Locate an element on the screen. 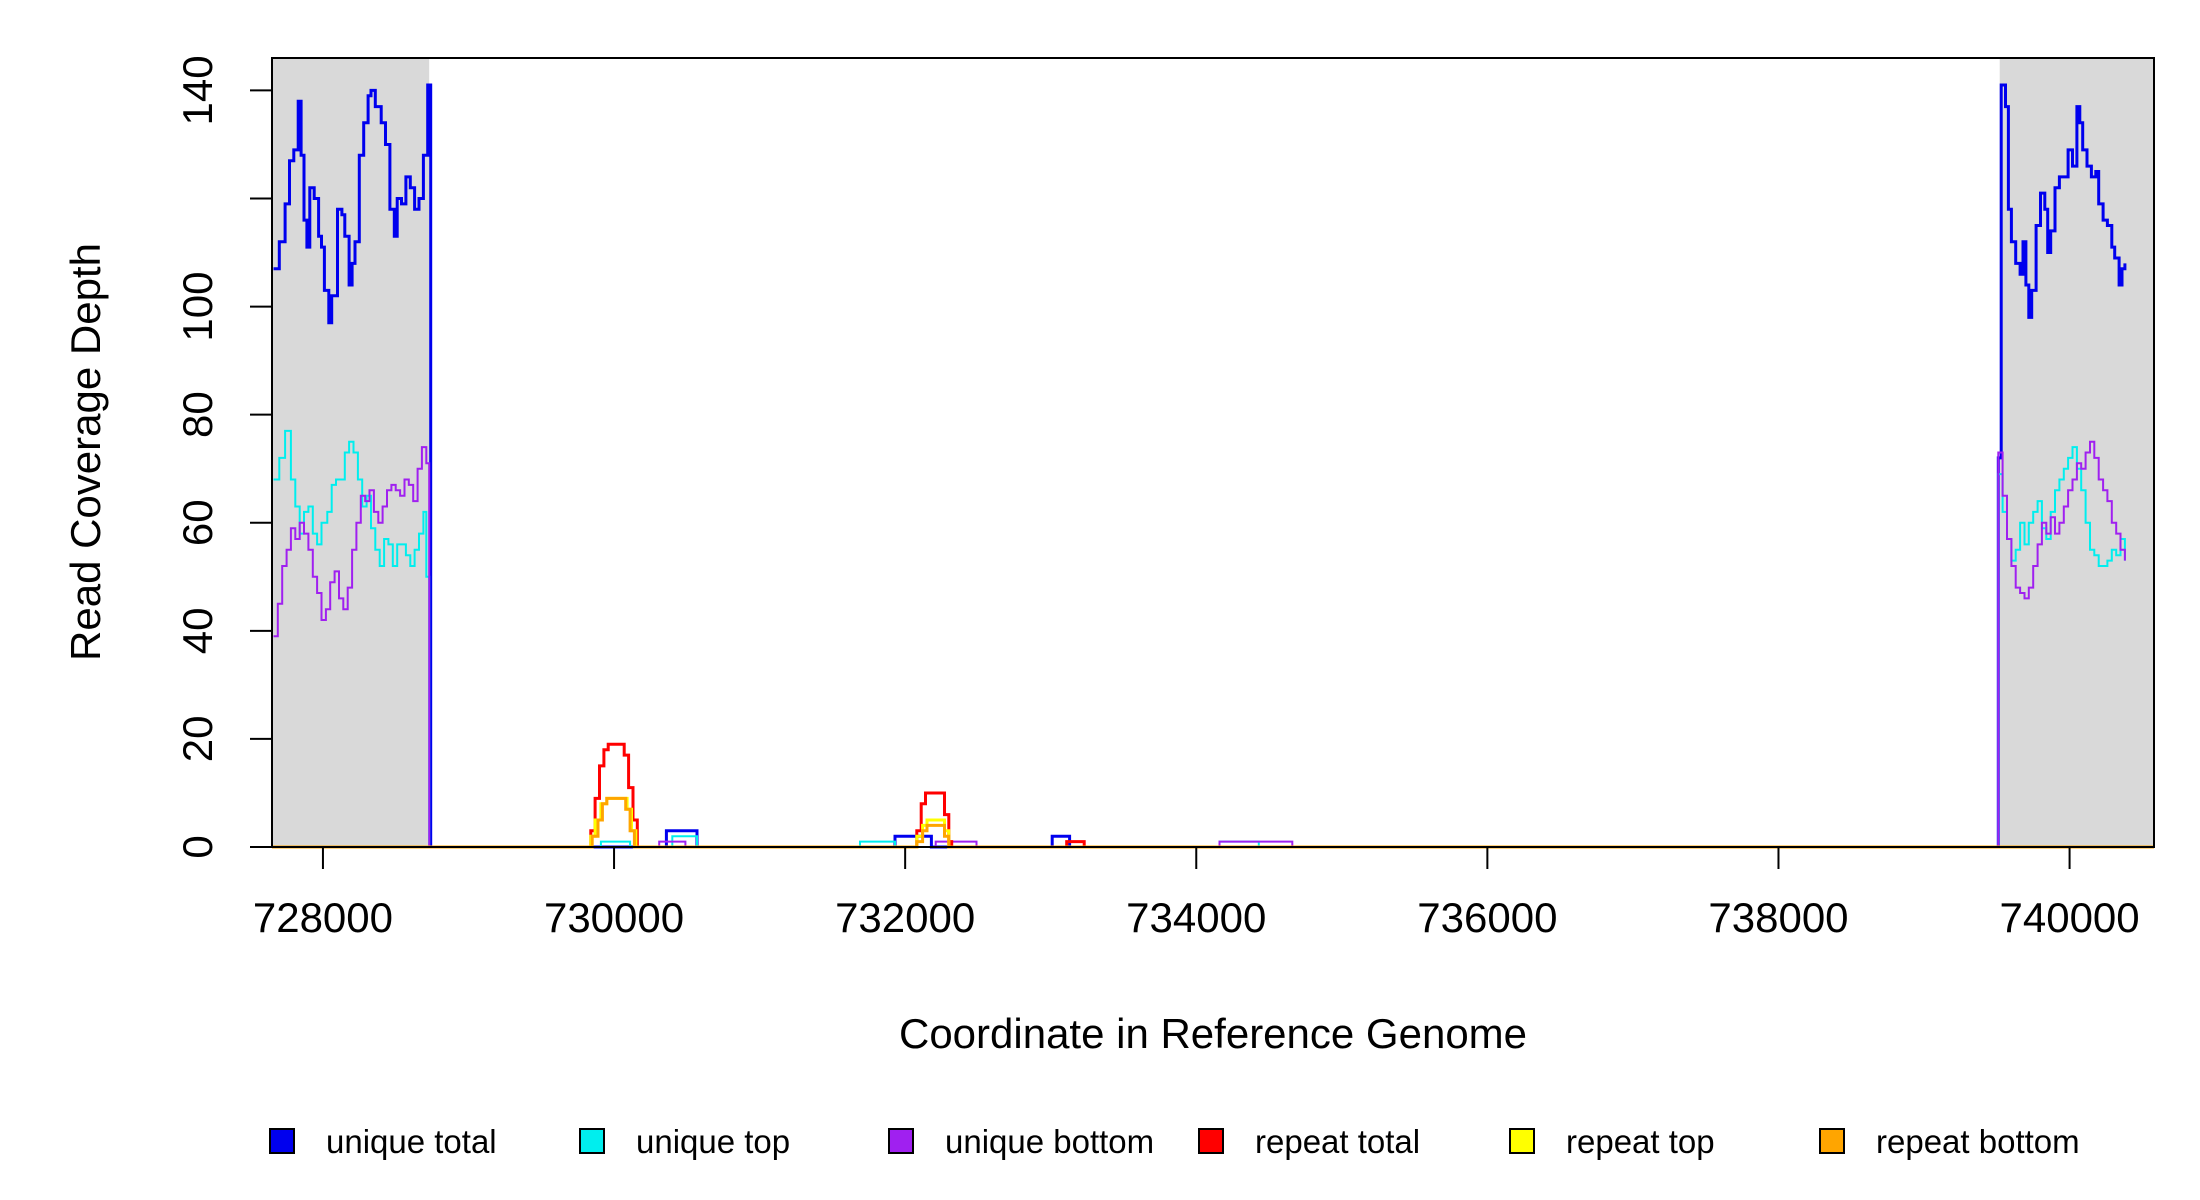 This screenshot has height=1200, width=2200. legend-swatch-repeat-top is located at coordinates (1522, 1141).